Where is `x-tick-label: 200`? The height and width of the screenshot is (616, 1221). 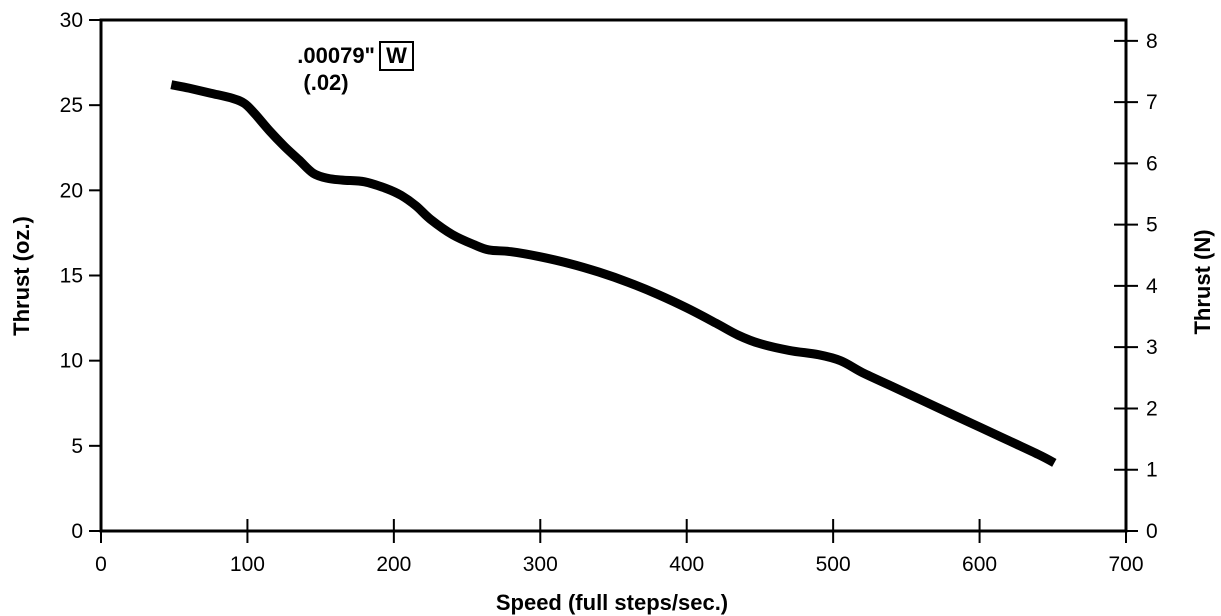
x-tick-label: 200 is located at coordinates (393, 564).